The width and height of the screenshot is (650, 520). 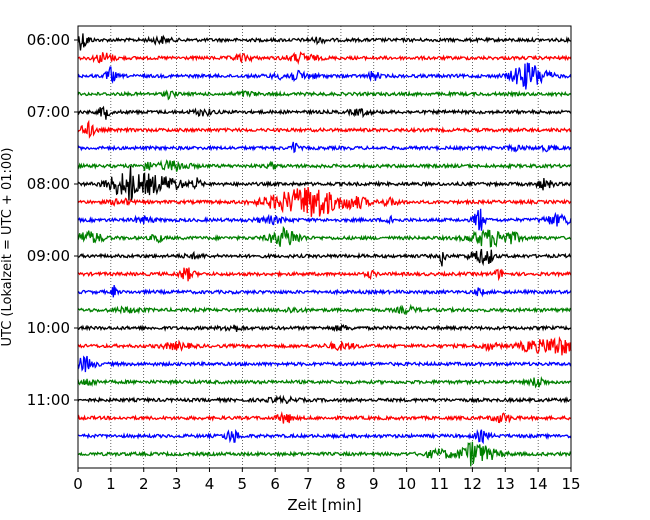 I want to click on y-tick-label: 06:00, so click(x=48, y=40).